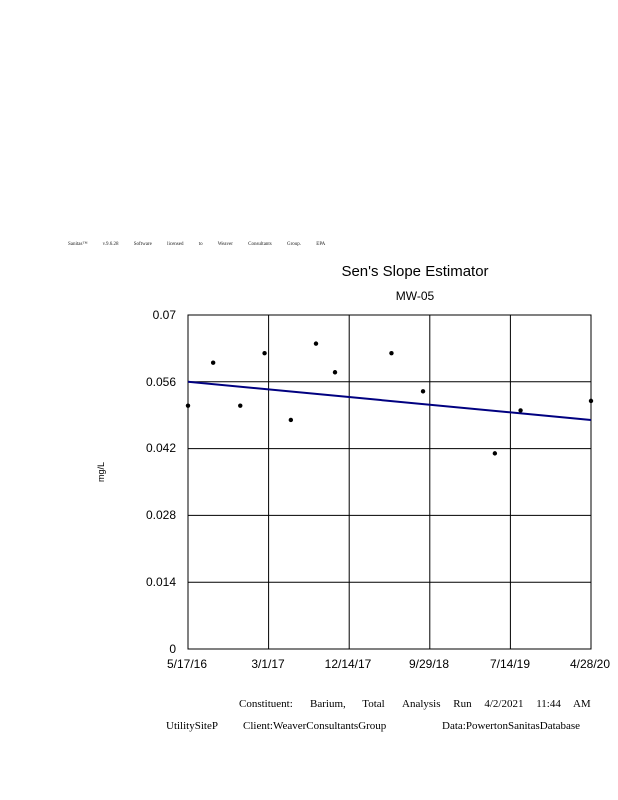 This screenshot has height=800, width=618. Describe the element at coordinates (187, 664) in the screenshot. I see `x-tick-label: 5/17/16` at that location.